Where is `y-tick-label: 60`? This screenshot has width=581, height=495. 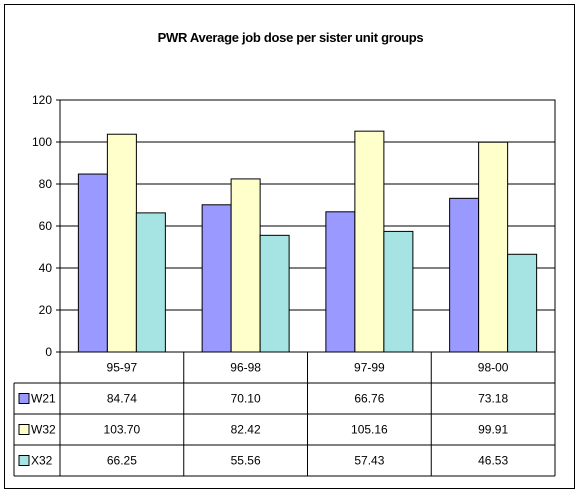
y-tick-label: 60 is located at coordinates (46, 226).